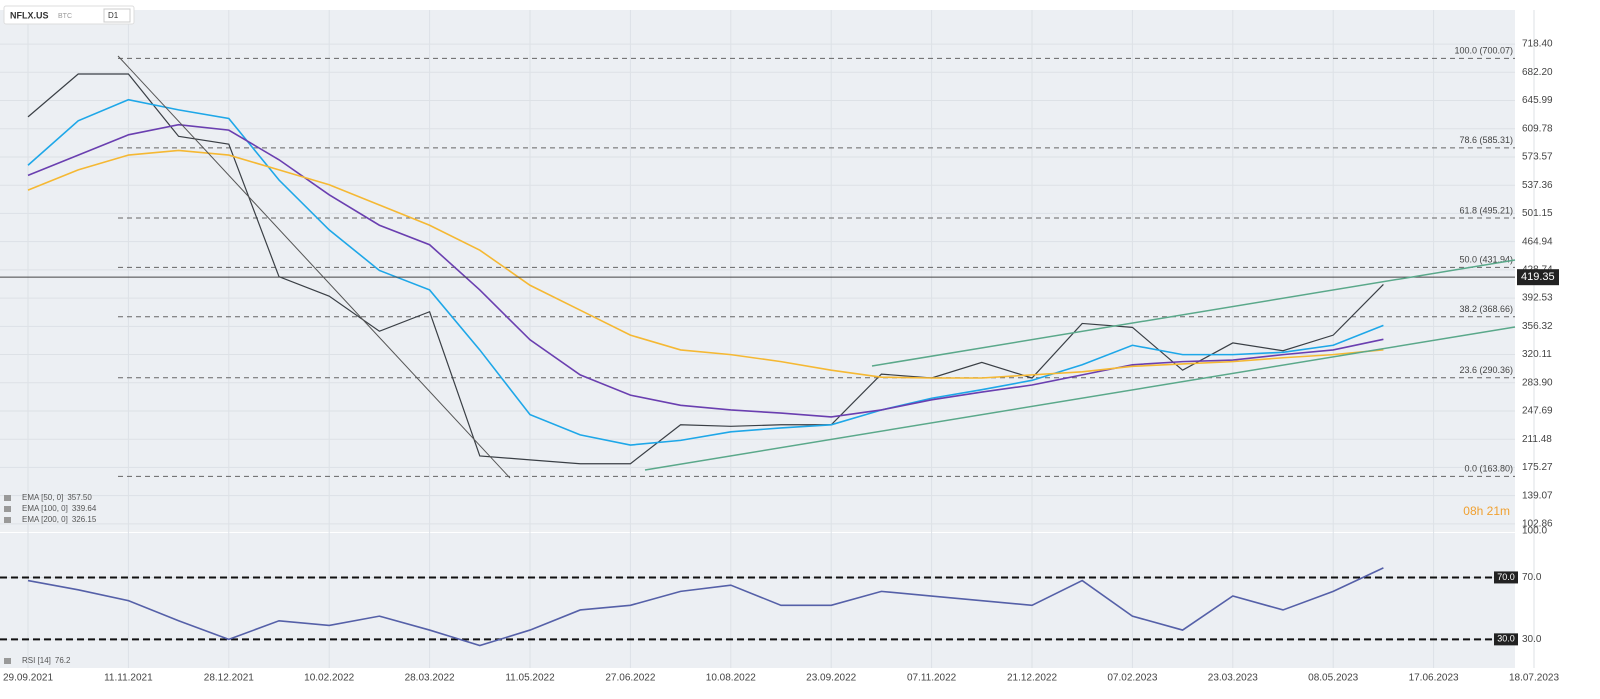  Describe the element at coordinates (65, 16) in the screenshot. I see `currency: BTC` at that location.